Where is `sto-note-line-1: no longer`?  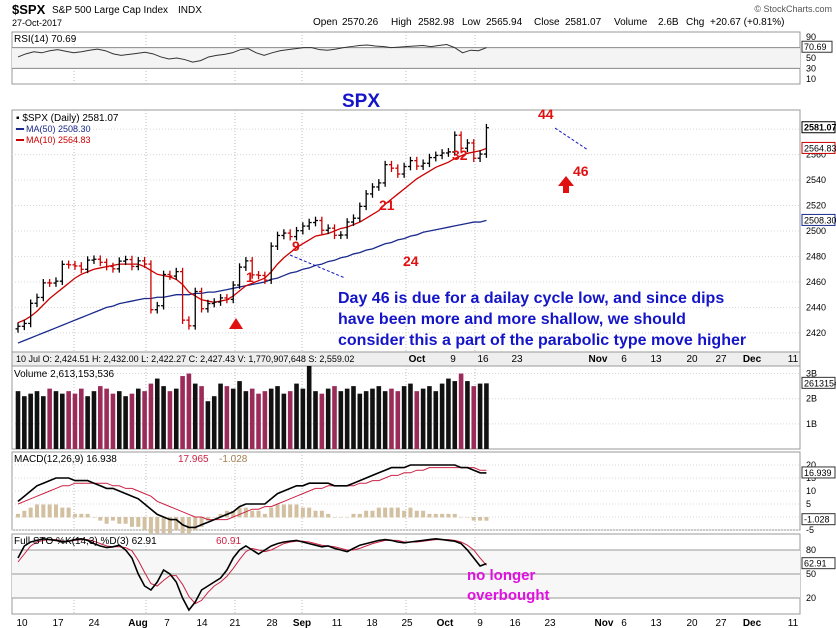
sto-note-line-1: no longer is located at coordinates (501, 575).